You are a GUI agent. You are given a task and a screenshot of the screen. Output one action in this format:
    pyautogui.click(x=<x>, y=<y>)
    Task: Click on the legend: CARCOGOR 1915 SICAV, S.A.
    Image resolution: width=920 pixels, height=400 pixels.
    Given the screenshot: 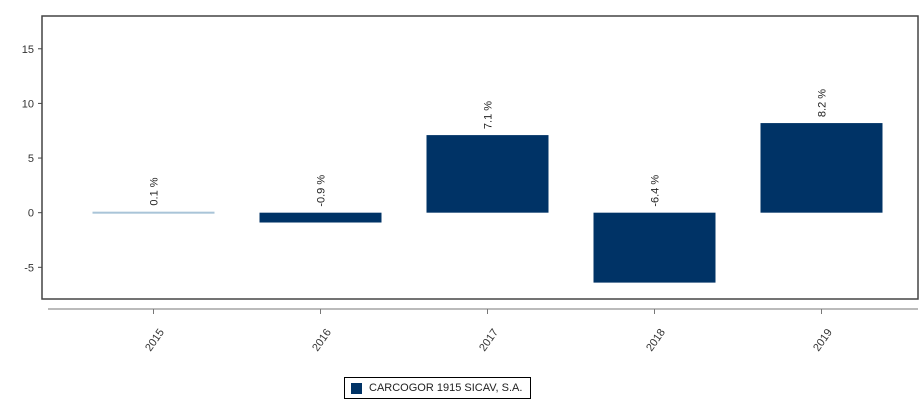 What is the action you would take?
    pyautogui.click(x=438, y=388)
    